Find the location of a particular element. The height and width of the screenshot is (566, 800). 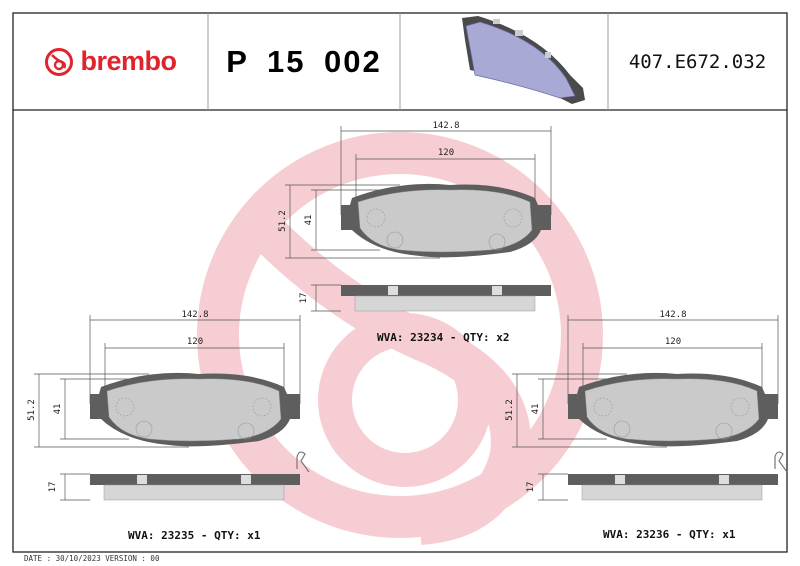

pad-3d-image is located at coordinates (523, 60).